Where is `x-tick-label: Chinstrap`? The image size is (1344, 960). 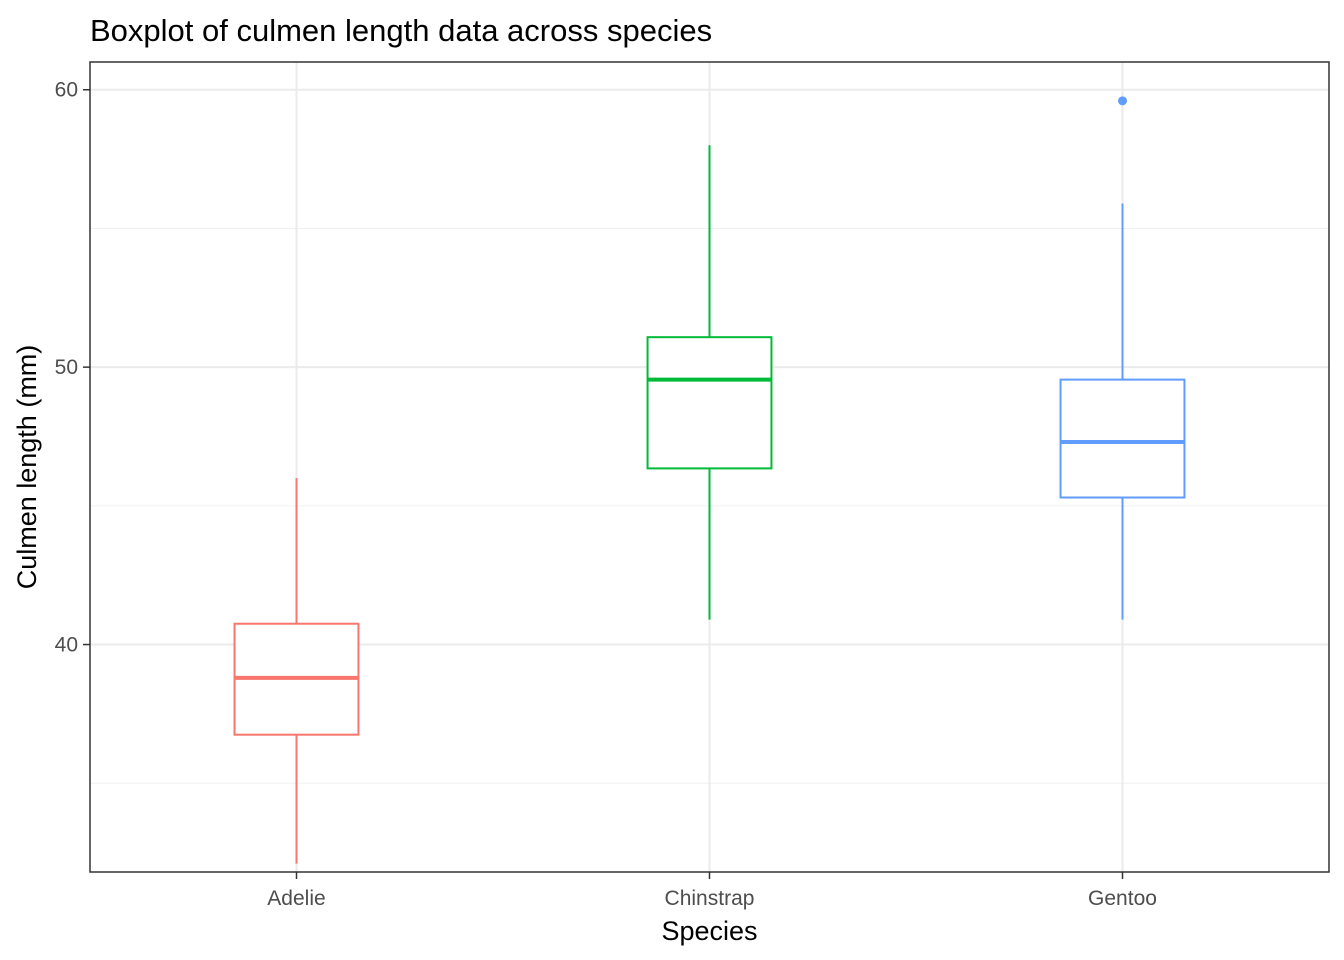
x-tick-label: Chinstrap is located at coordinates (710, 898).